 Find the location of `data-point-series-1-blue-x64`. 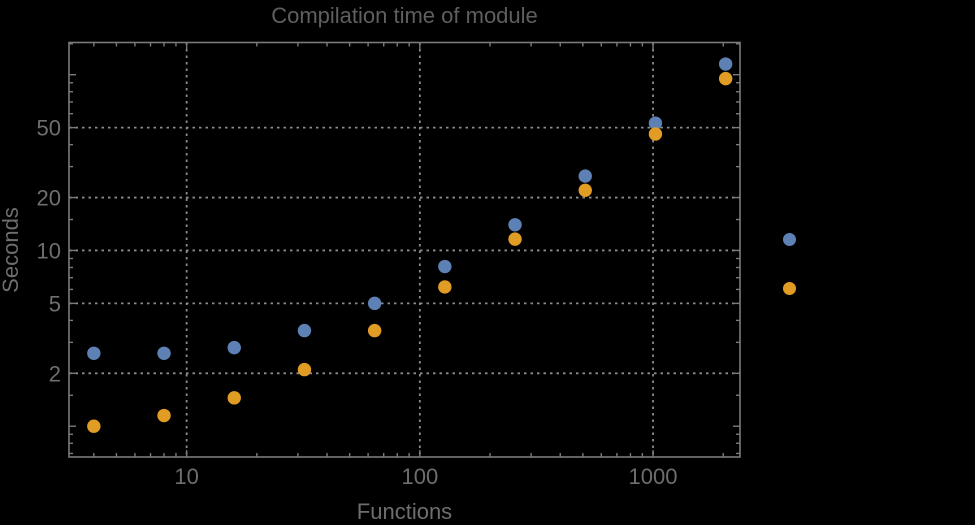

data-point-series-1-blue-x64 is located at coordinates (374, 303).